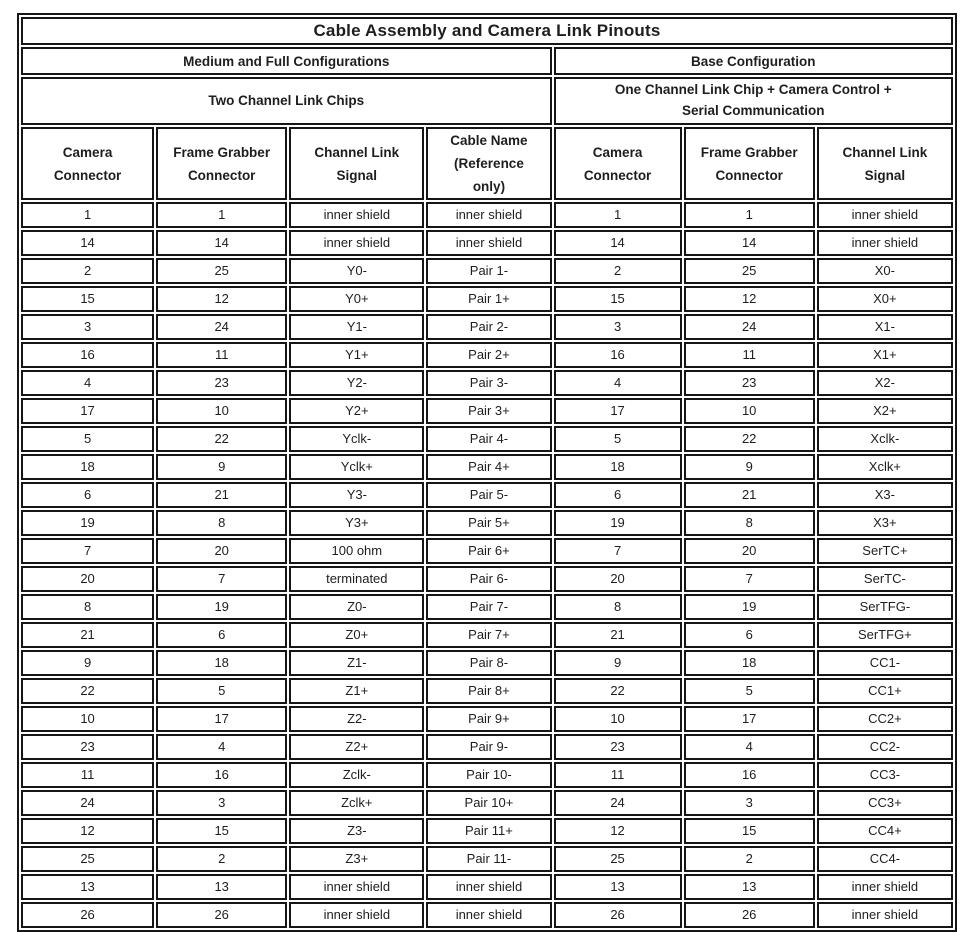 The image size is (972, 932). I want to click on table-row: 4 23 Y2- Pair 3- 4 23 X2-, so click(487, 383).